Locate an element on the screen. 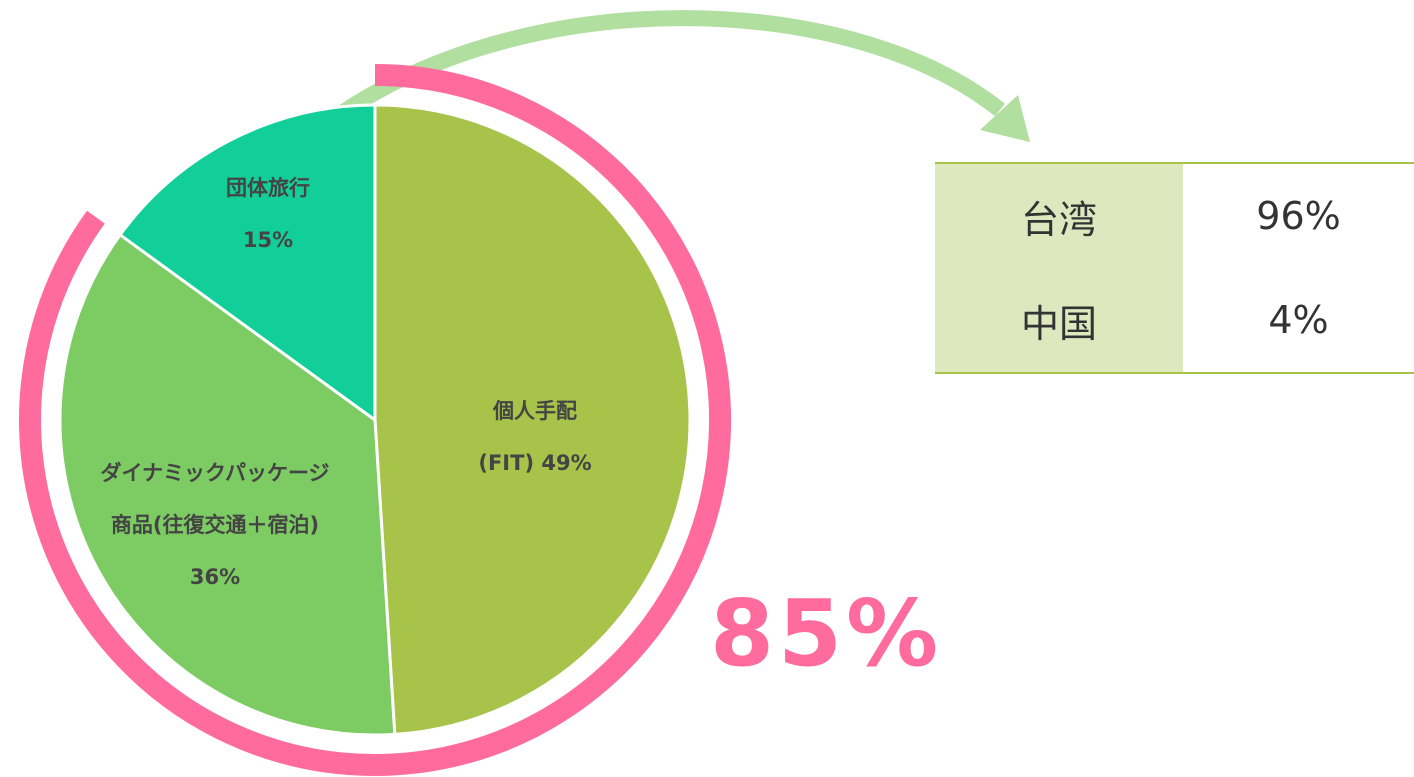  slice-label: ダイナミックパッケージ 商品(往復交通＋宿泊) 36% is located at coordinates (214, 525).